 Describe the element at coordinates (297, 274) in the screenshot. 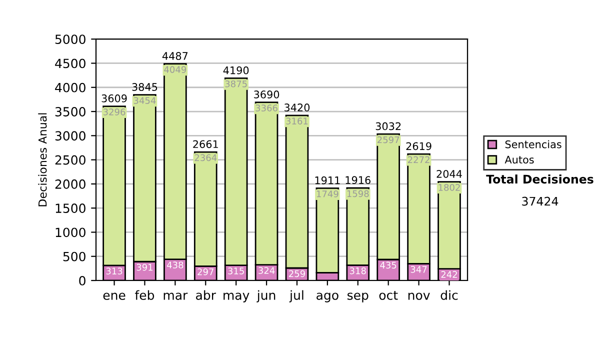

I see `data-label: 259` at that location.